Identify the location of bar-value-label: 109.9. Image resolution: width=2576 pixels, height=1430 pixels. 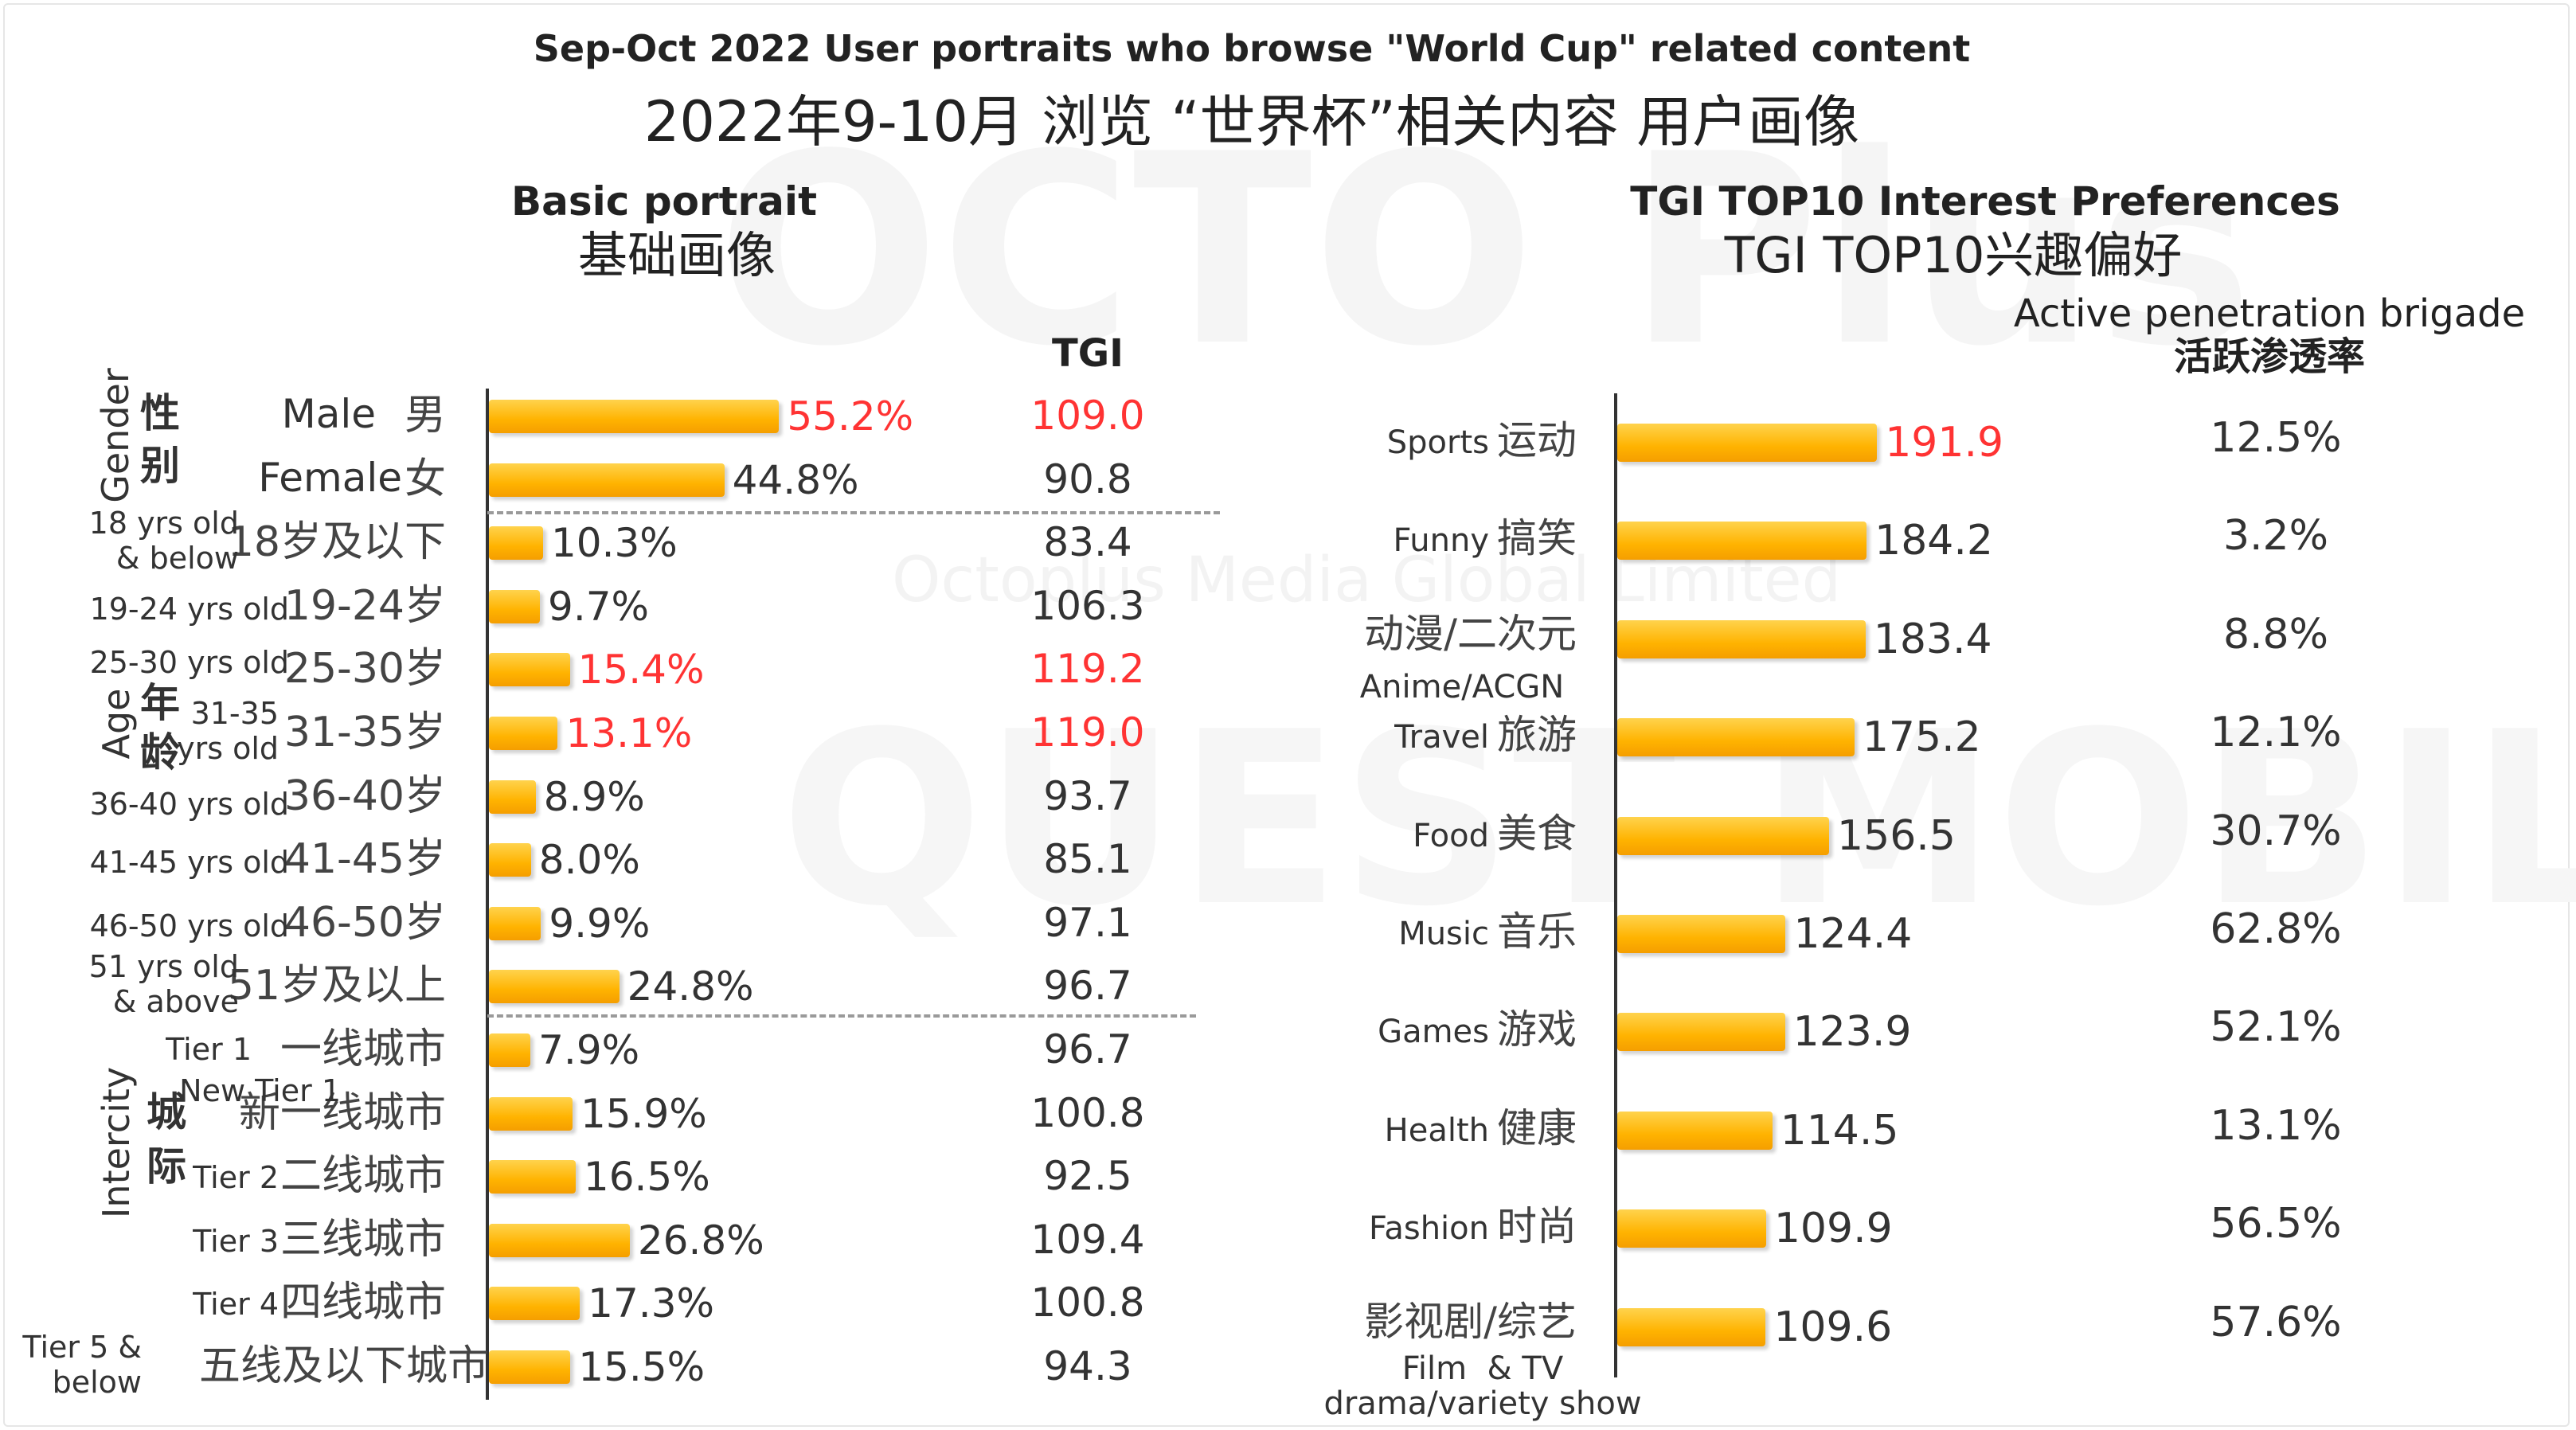
(1833, 1229).